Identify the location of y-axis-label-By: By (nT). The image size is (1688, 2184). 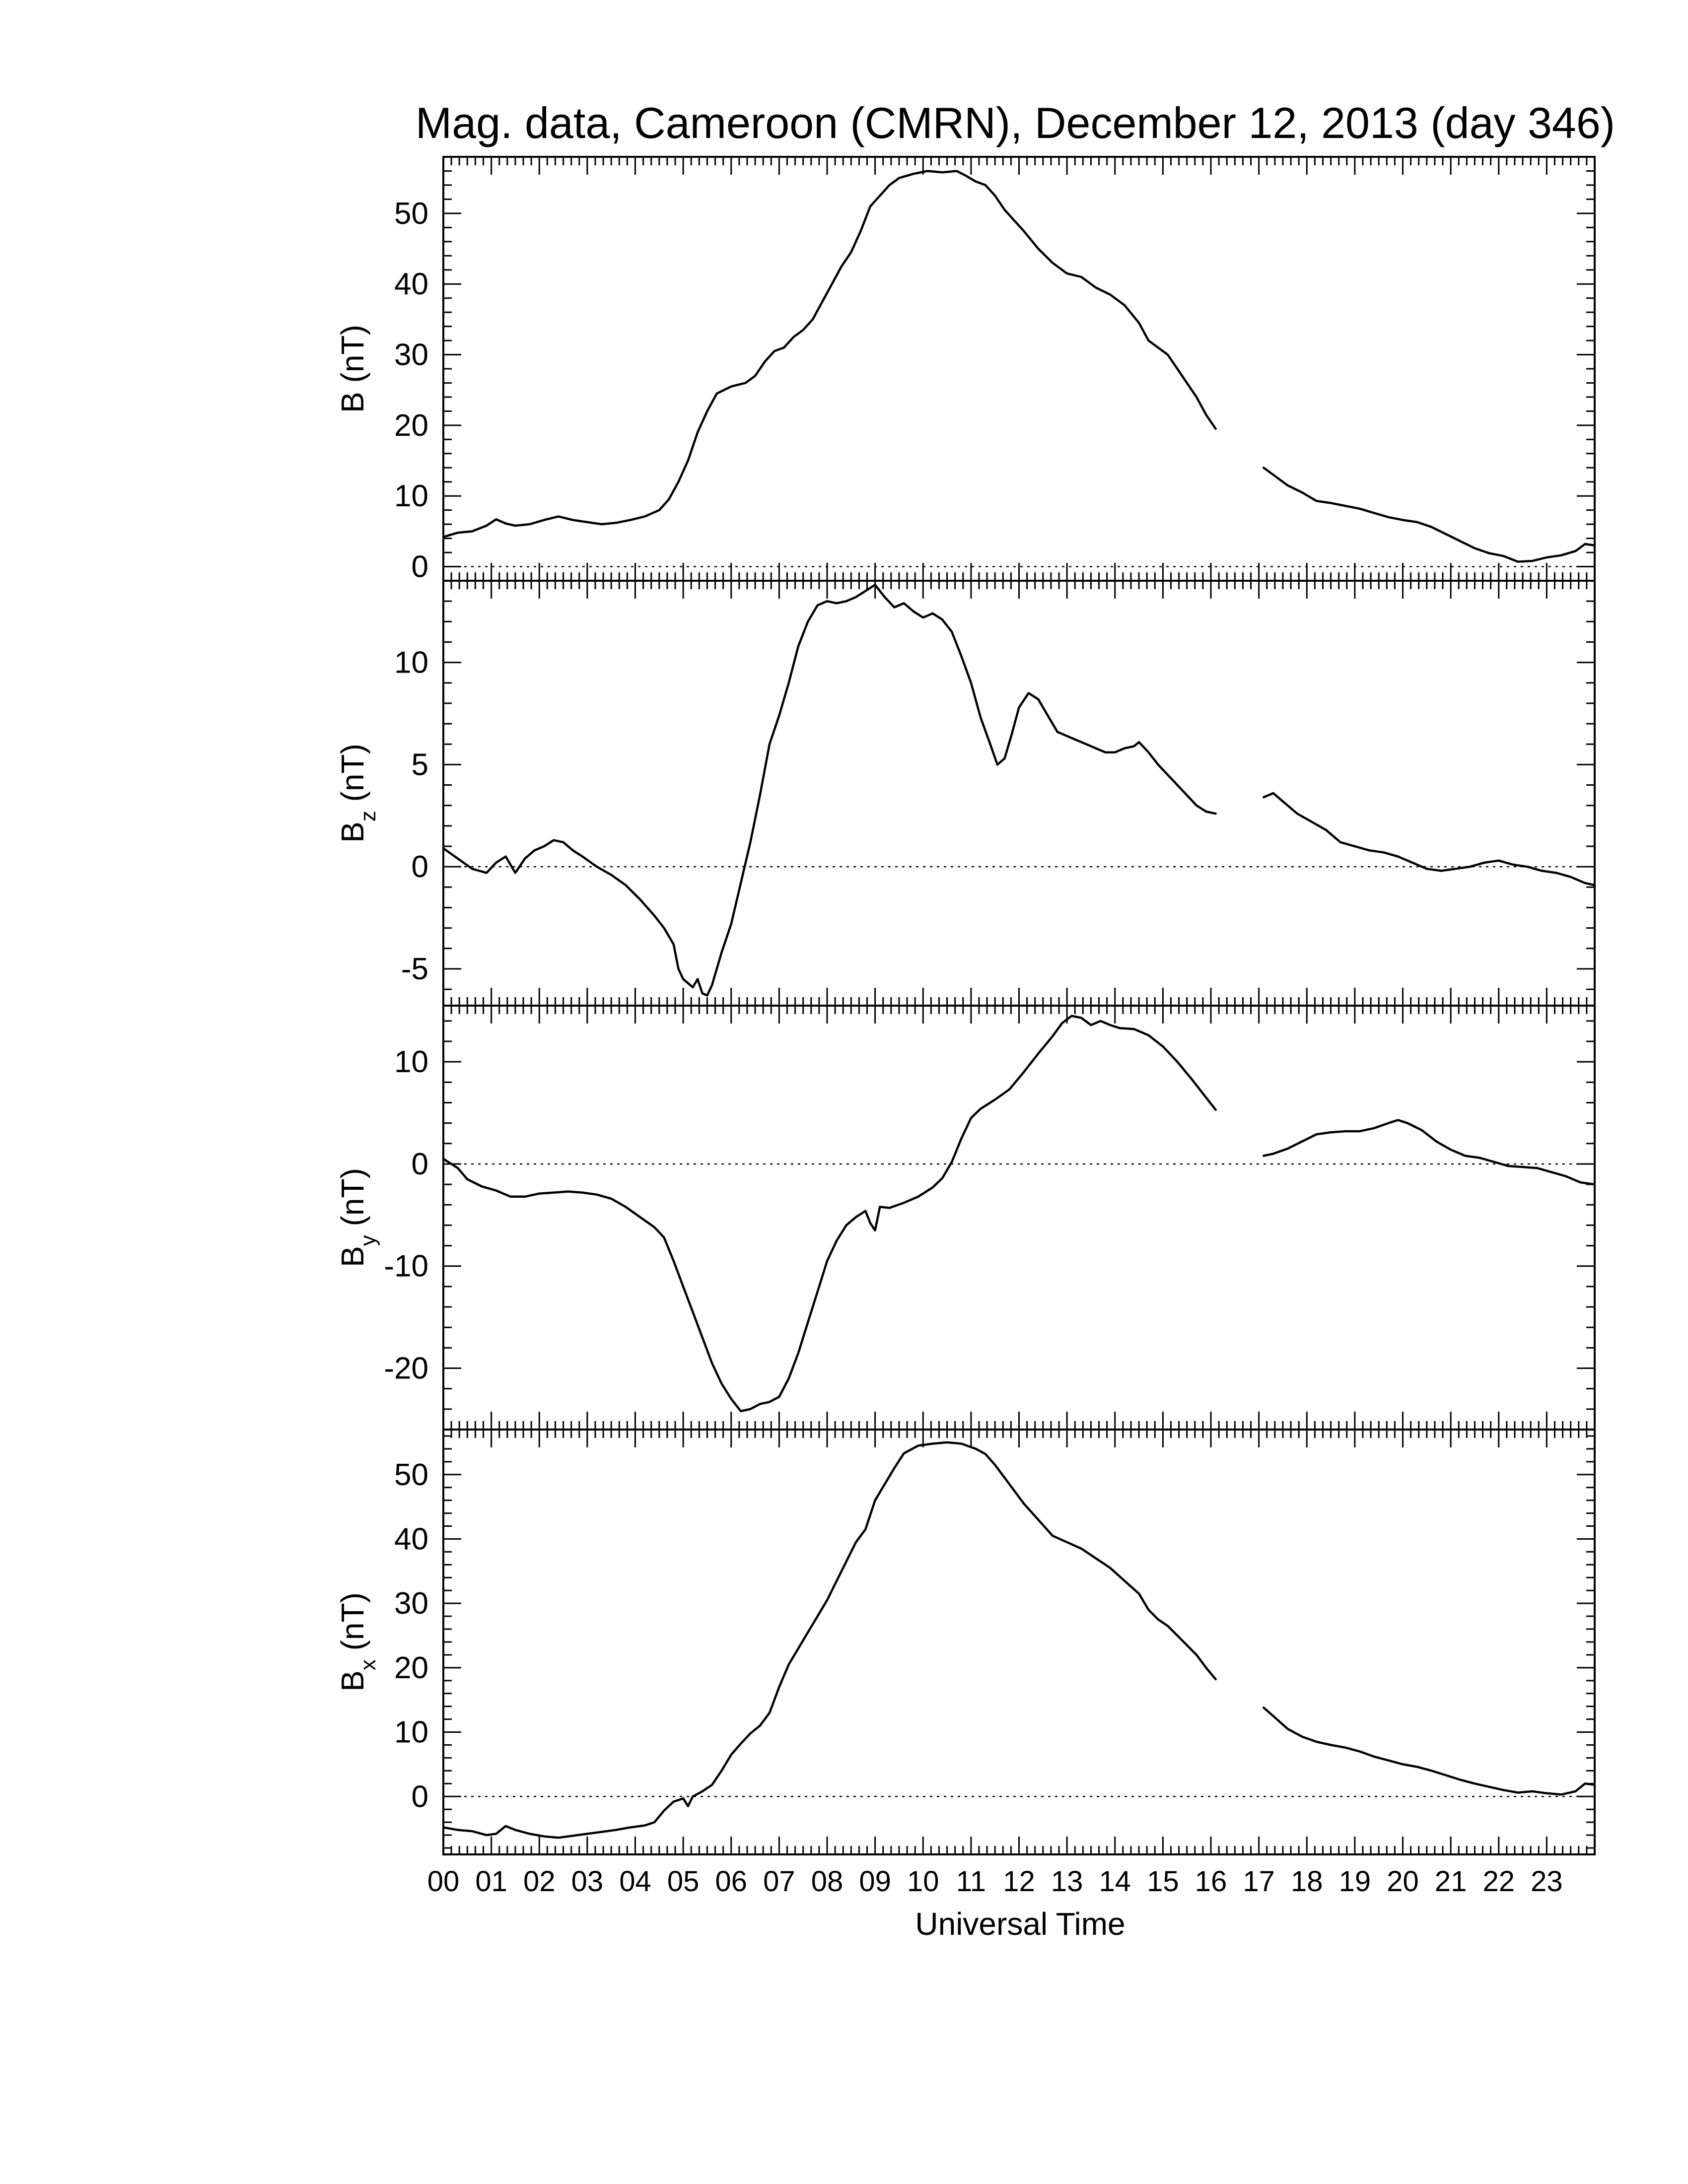
(357, 1217).